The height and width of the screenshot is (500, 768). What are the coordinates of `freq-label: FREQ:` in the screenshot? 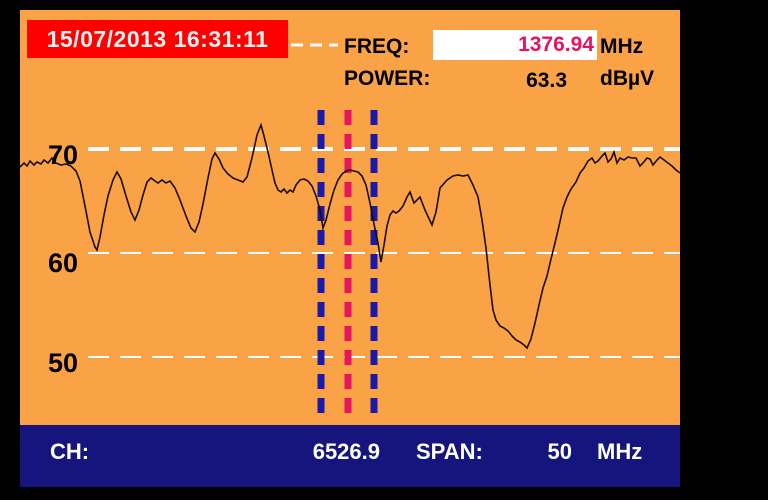 It's located at (377, 46).